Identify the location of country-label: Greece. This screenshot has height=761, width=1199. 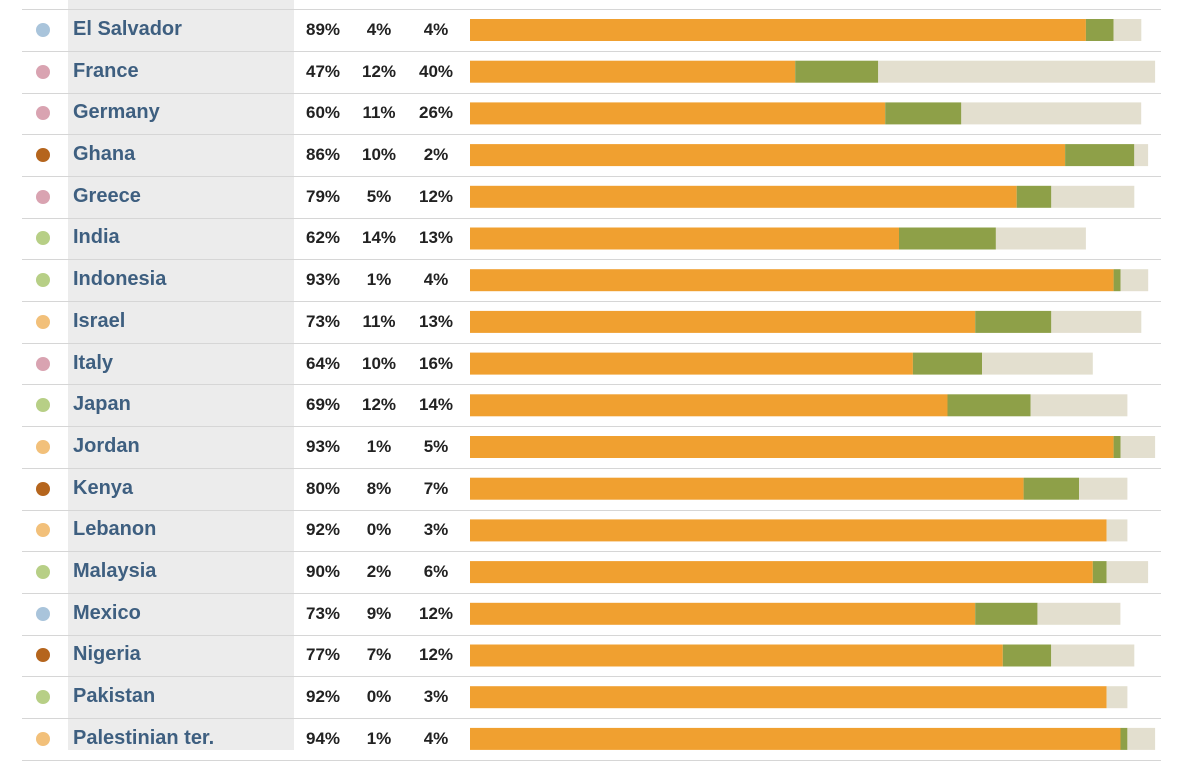
(107, 195).